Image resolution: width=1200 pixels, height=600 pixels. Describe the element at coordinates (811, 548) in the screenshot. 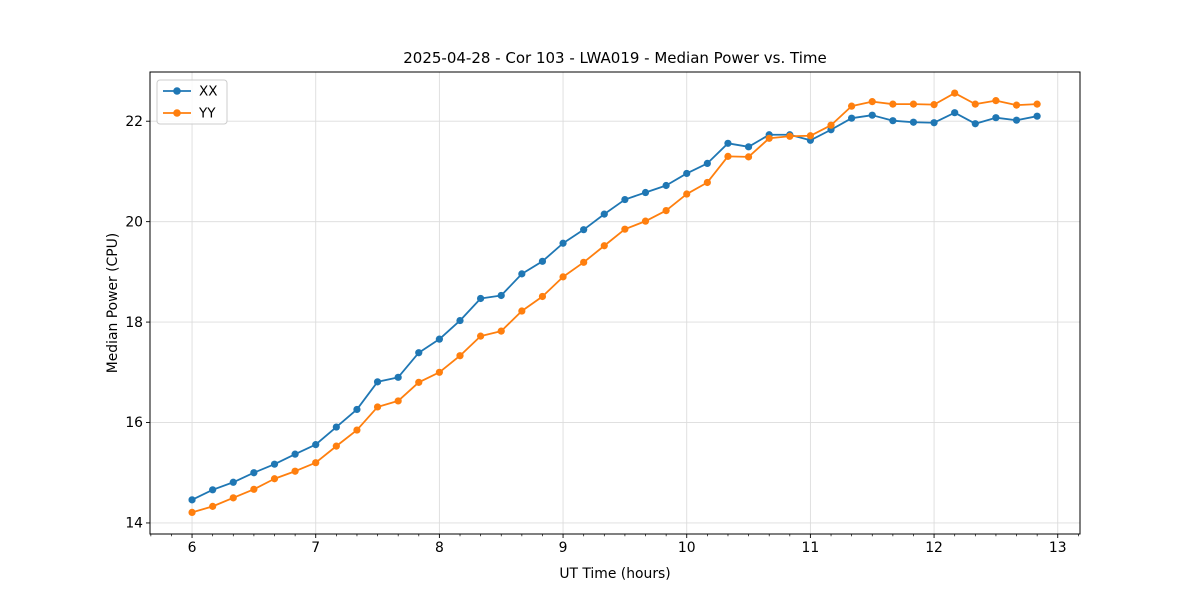

I see `x-tick-label: 11` at that location.